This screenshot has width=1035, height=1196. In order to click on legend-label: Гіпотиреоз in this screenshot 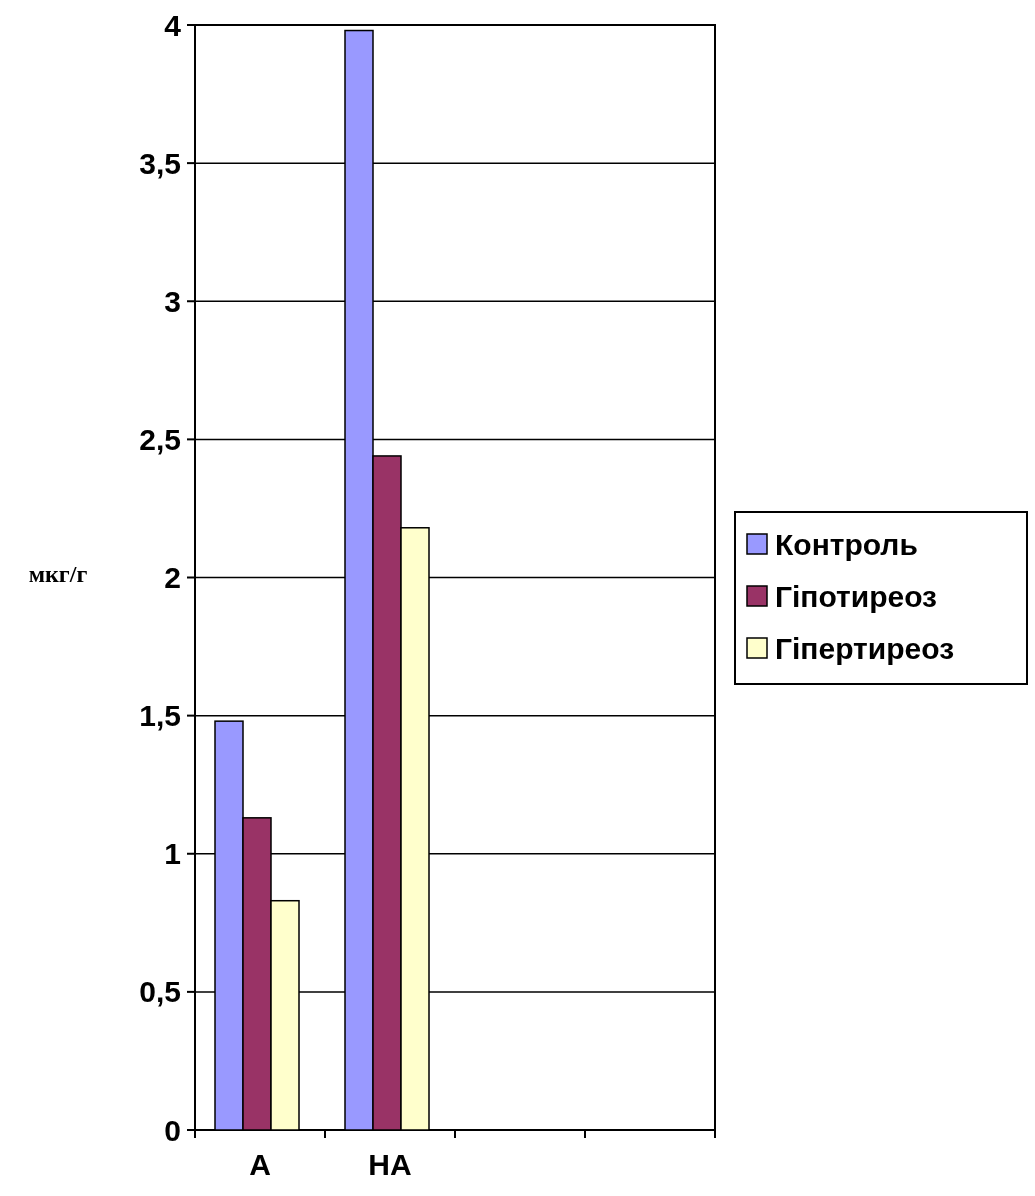, I will do `click(856, 596)`.